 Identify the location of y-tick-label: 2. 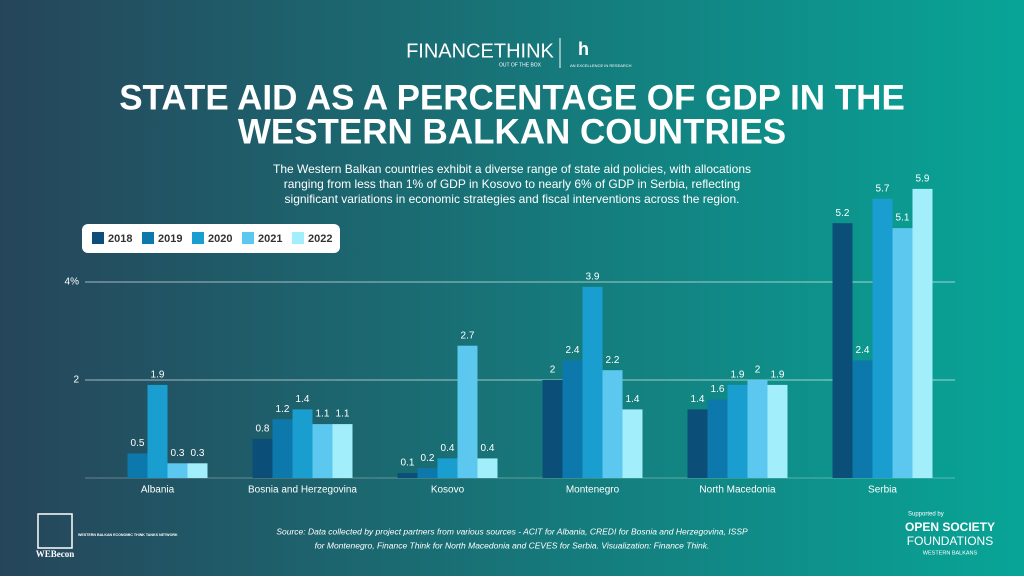
(76, 380).